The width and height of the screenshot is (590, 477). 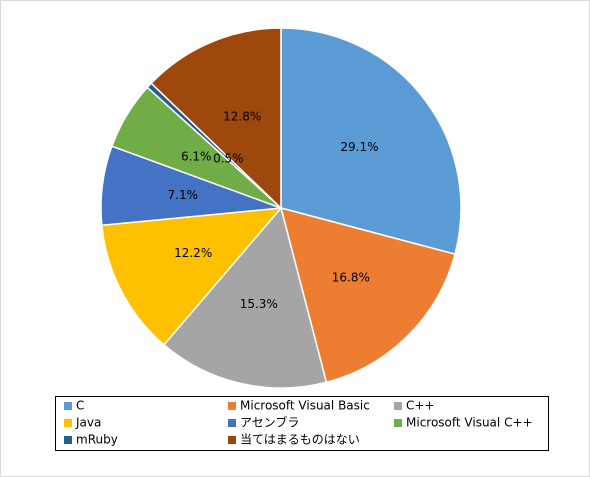 I want to click on data-label: 12.8%, so click(x=242, y=116).